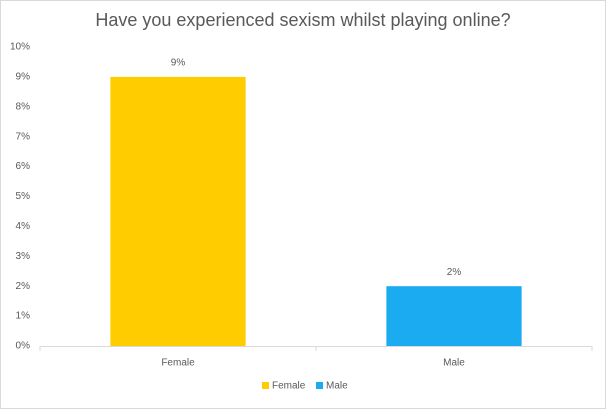 The image size is (606, 409). Describe the element at coordinates (289, 386) in the screenshot. I see `legend-label: Female` at that location.